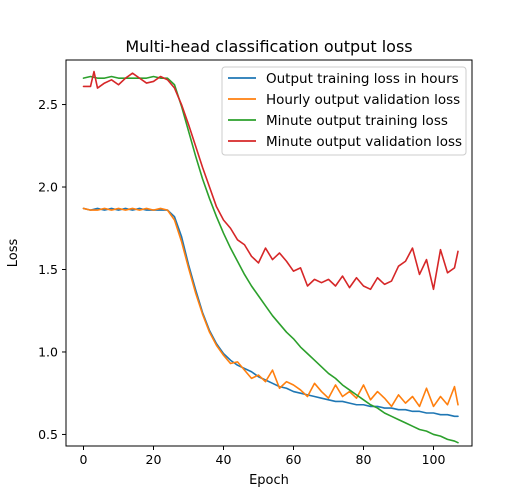 This screenshot has height=500, width=524. I want to click on x-tick-label: 80, so click(364, 459).